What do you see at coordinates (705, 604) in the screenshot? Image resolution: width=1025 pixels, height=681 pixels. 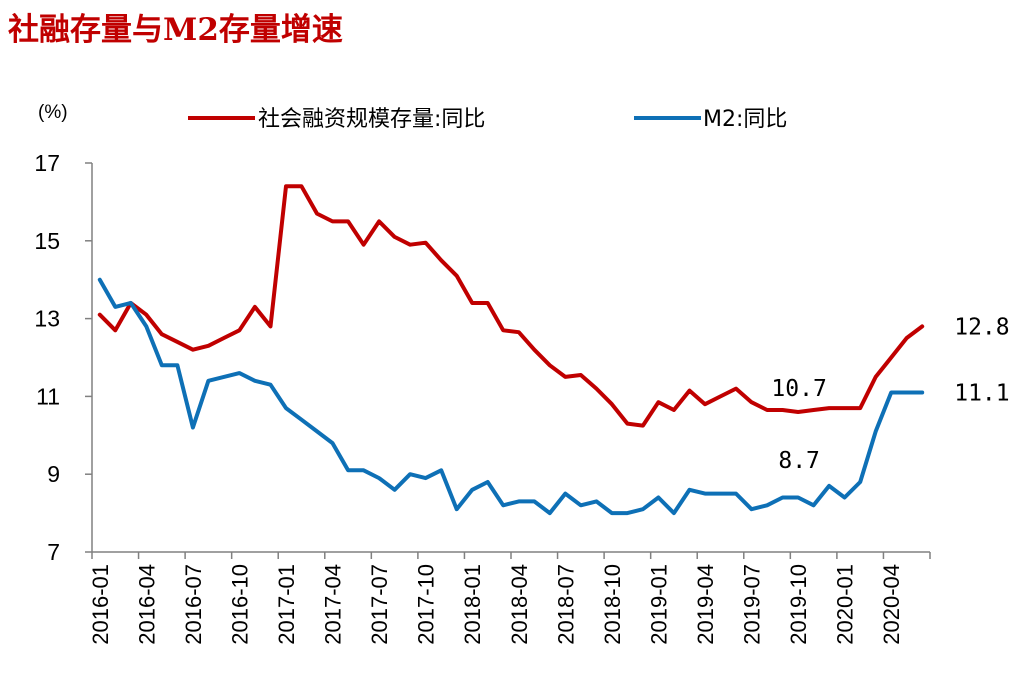 I see `x-tick-label: 2019-04` at bounding box center [705, 604].